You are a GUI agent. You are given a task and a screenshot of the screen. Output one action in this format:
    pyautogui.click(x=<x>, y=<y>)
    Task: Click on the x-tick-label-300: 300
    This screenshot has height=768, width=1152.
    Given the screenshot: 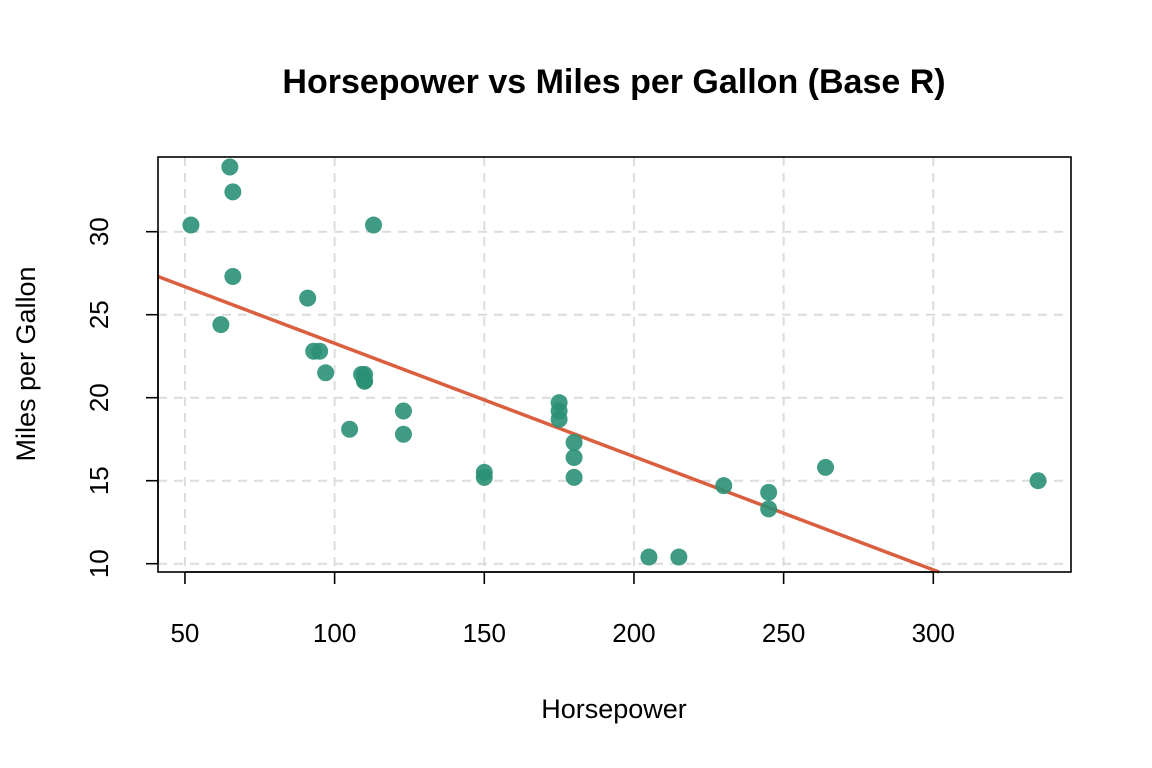 What is the action you would take?
    pyautogui.click(x=933, y=633)
    